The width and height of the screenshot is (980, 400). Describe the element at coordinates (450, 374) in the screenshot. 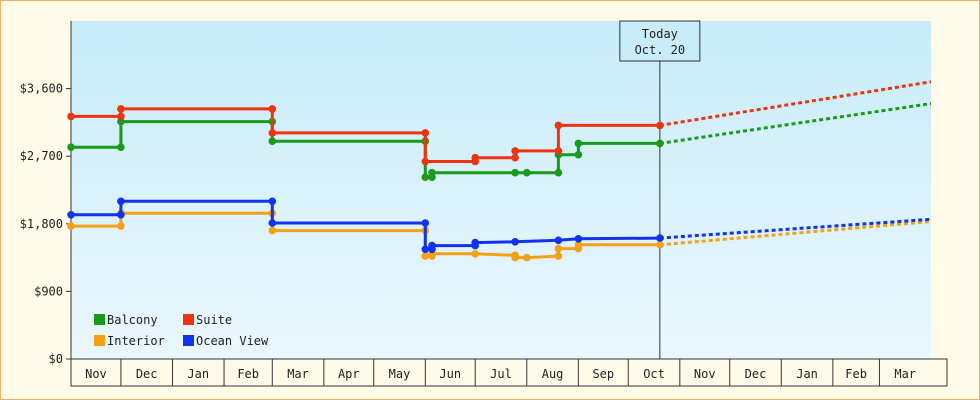

I see `x-tick-label: Jun` at that location.